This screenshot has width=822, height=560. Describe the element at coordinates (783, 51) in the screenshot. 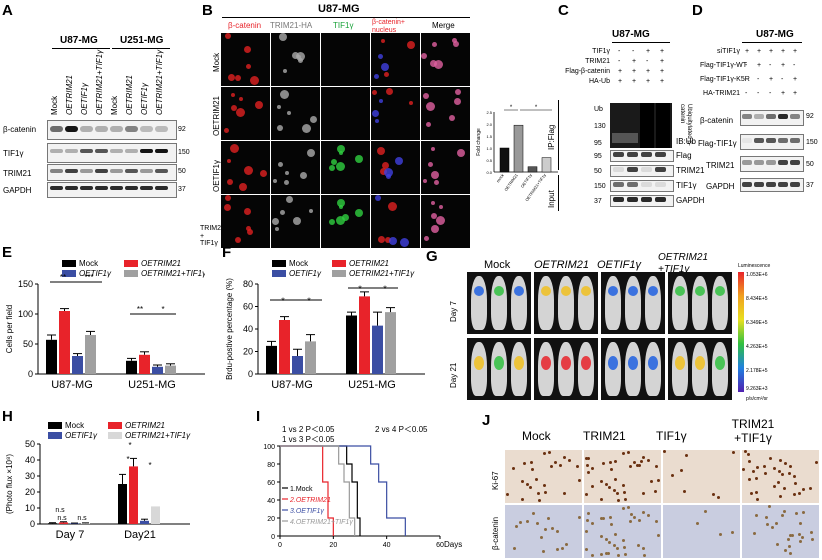

I see `d-cond-value: +` at that location.